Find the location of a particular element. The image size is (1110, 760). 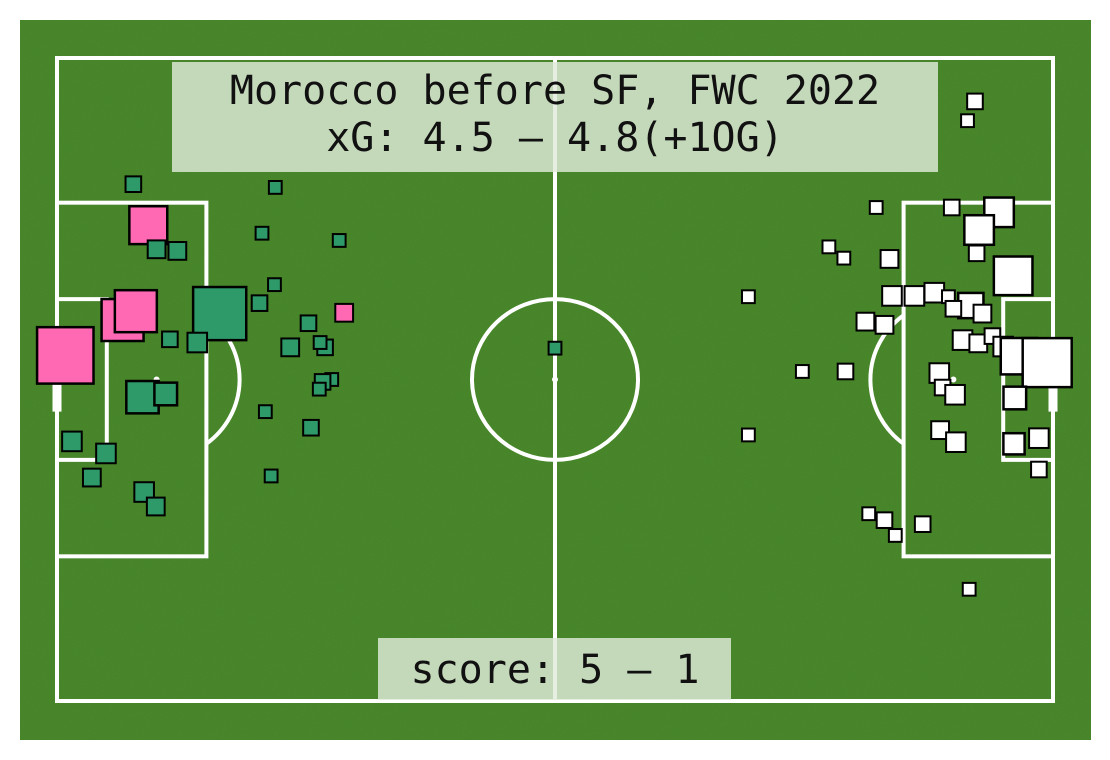

chart-title-line-1: Morocco before SF, FWC 2022 is located at coordinates (555, 91).